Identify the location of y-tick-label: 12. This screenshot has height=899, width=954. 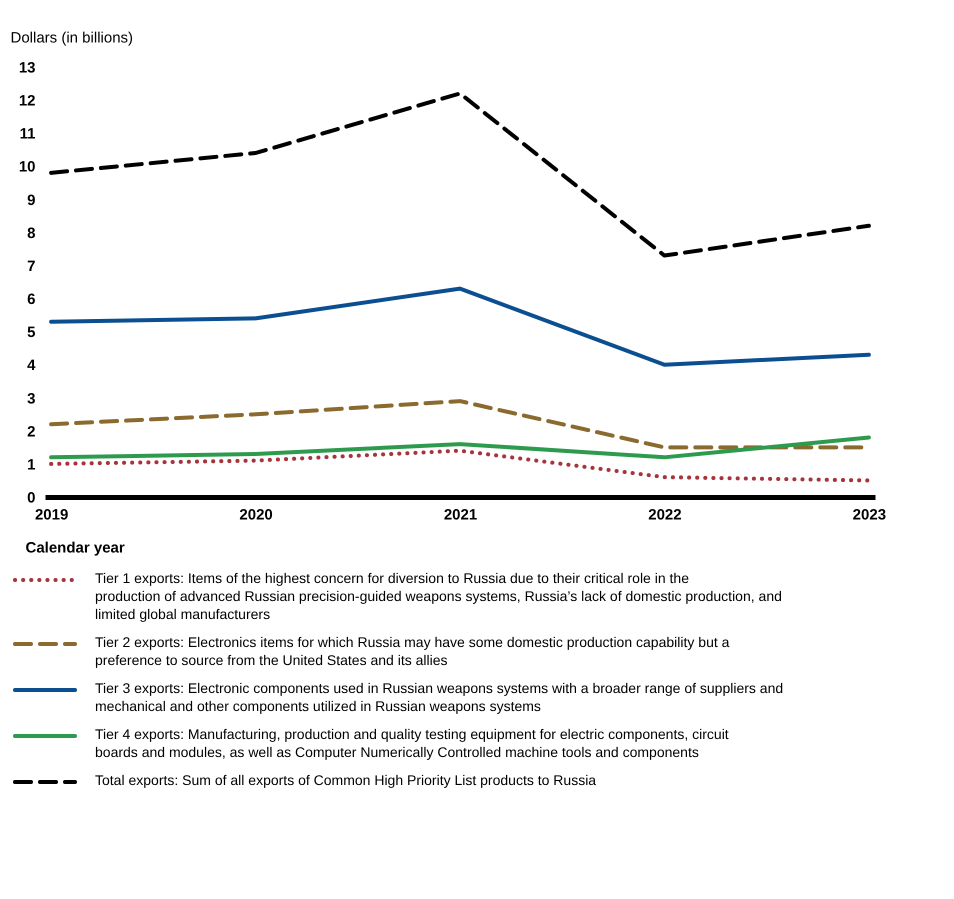
(27, 101).